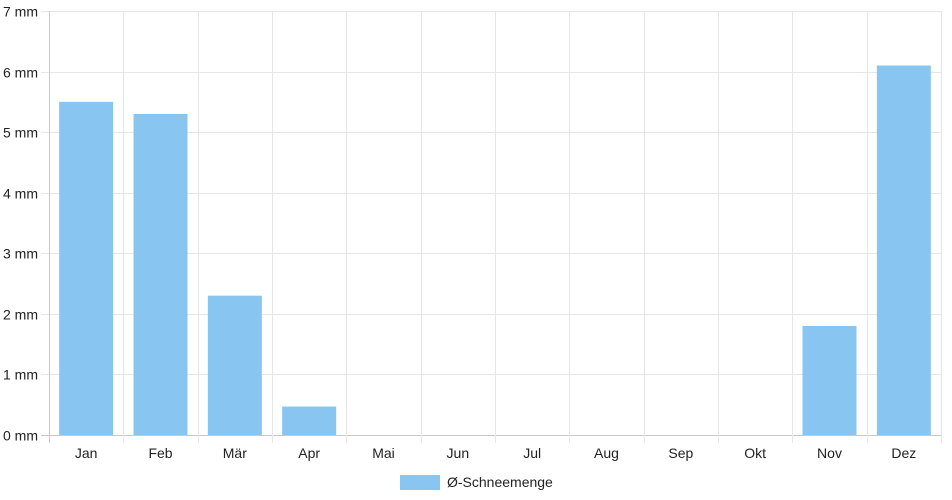 Image resolution: width=952 pixels, height=500 pixels. Describe the element at coordinates (903, 250) in the screenshot. I see `bar-dez` at that location.